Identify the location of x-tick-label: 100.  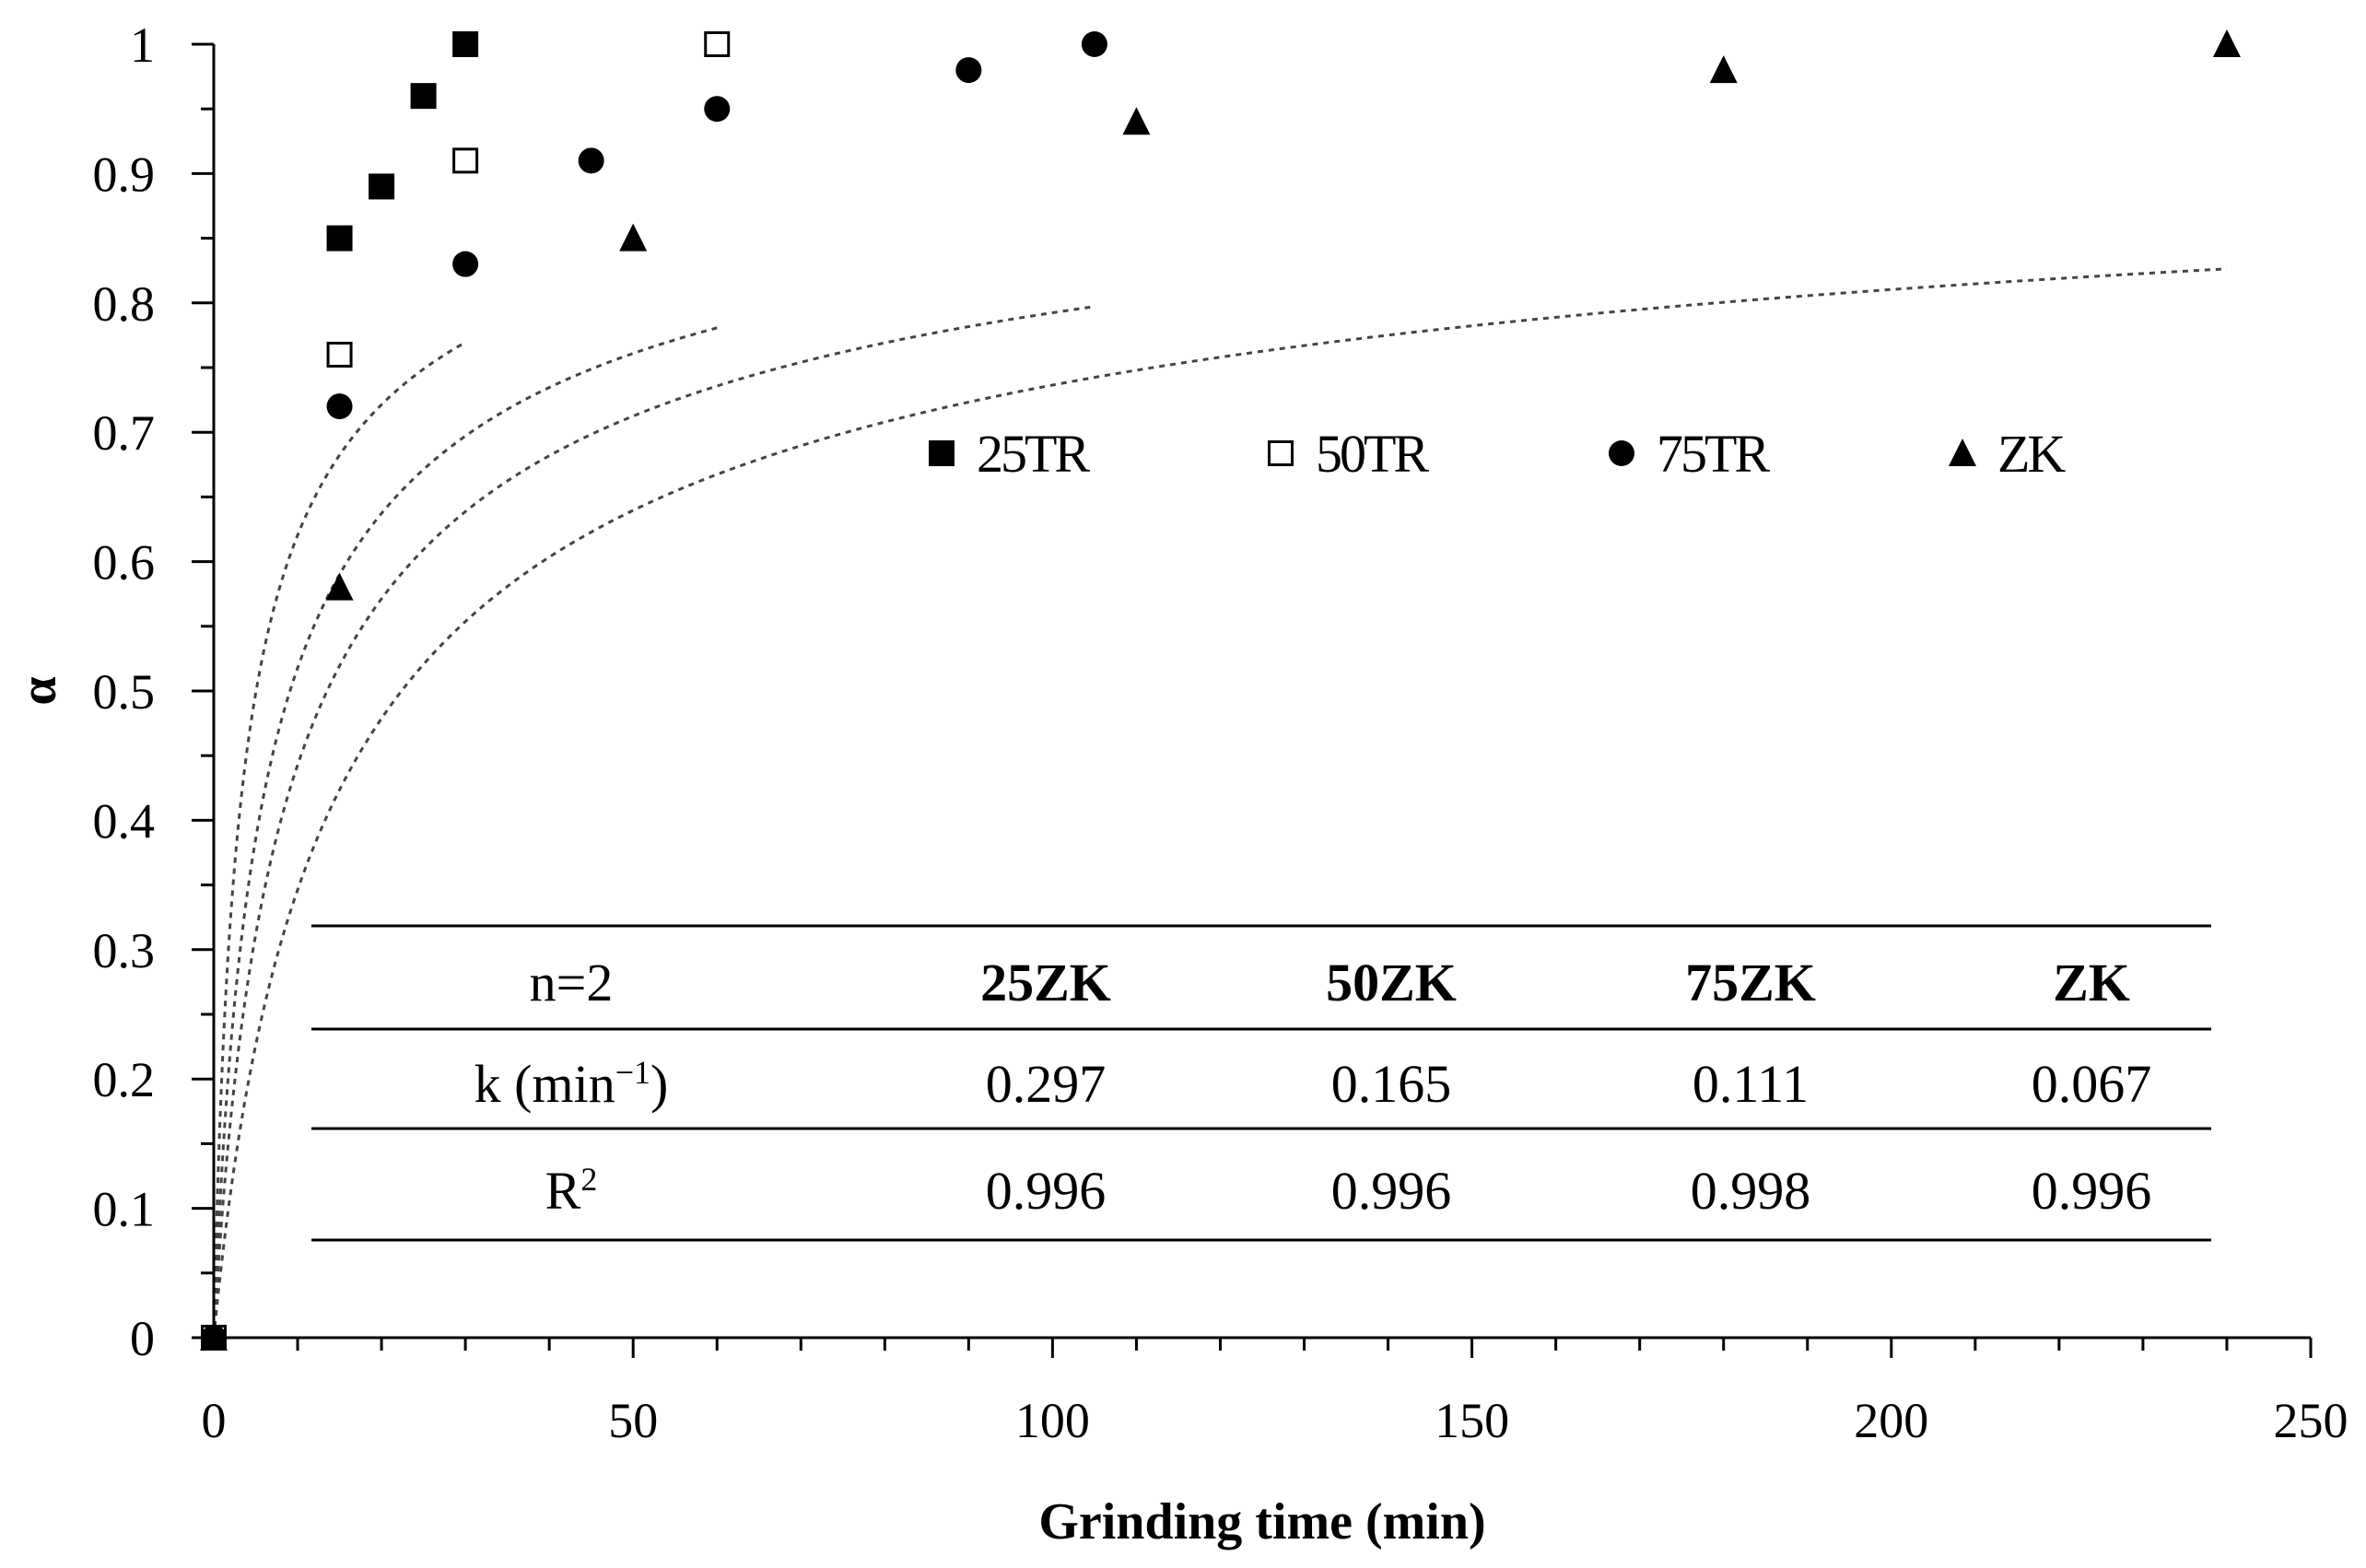
(1052, 1420).